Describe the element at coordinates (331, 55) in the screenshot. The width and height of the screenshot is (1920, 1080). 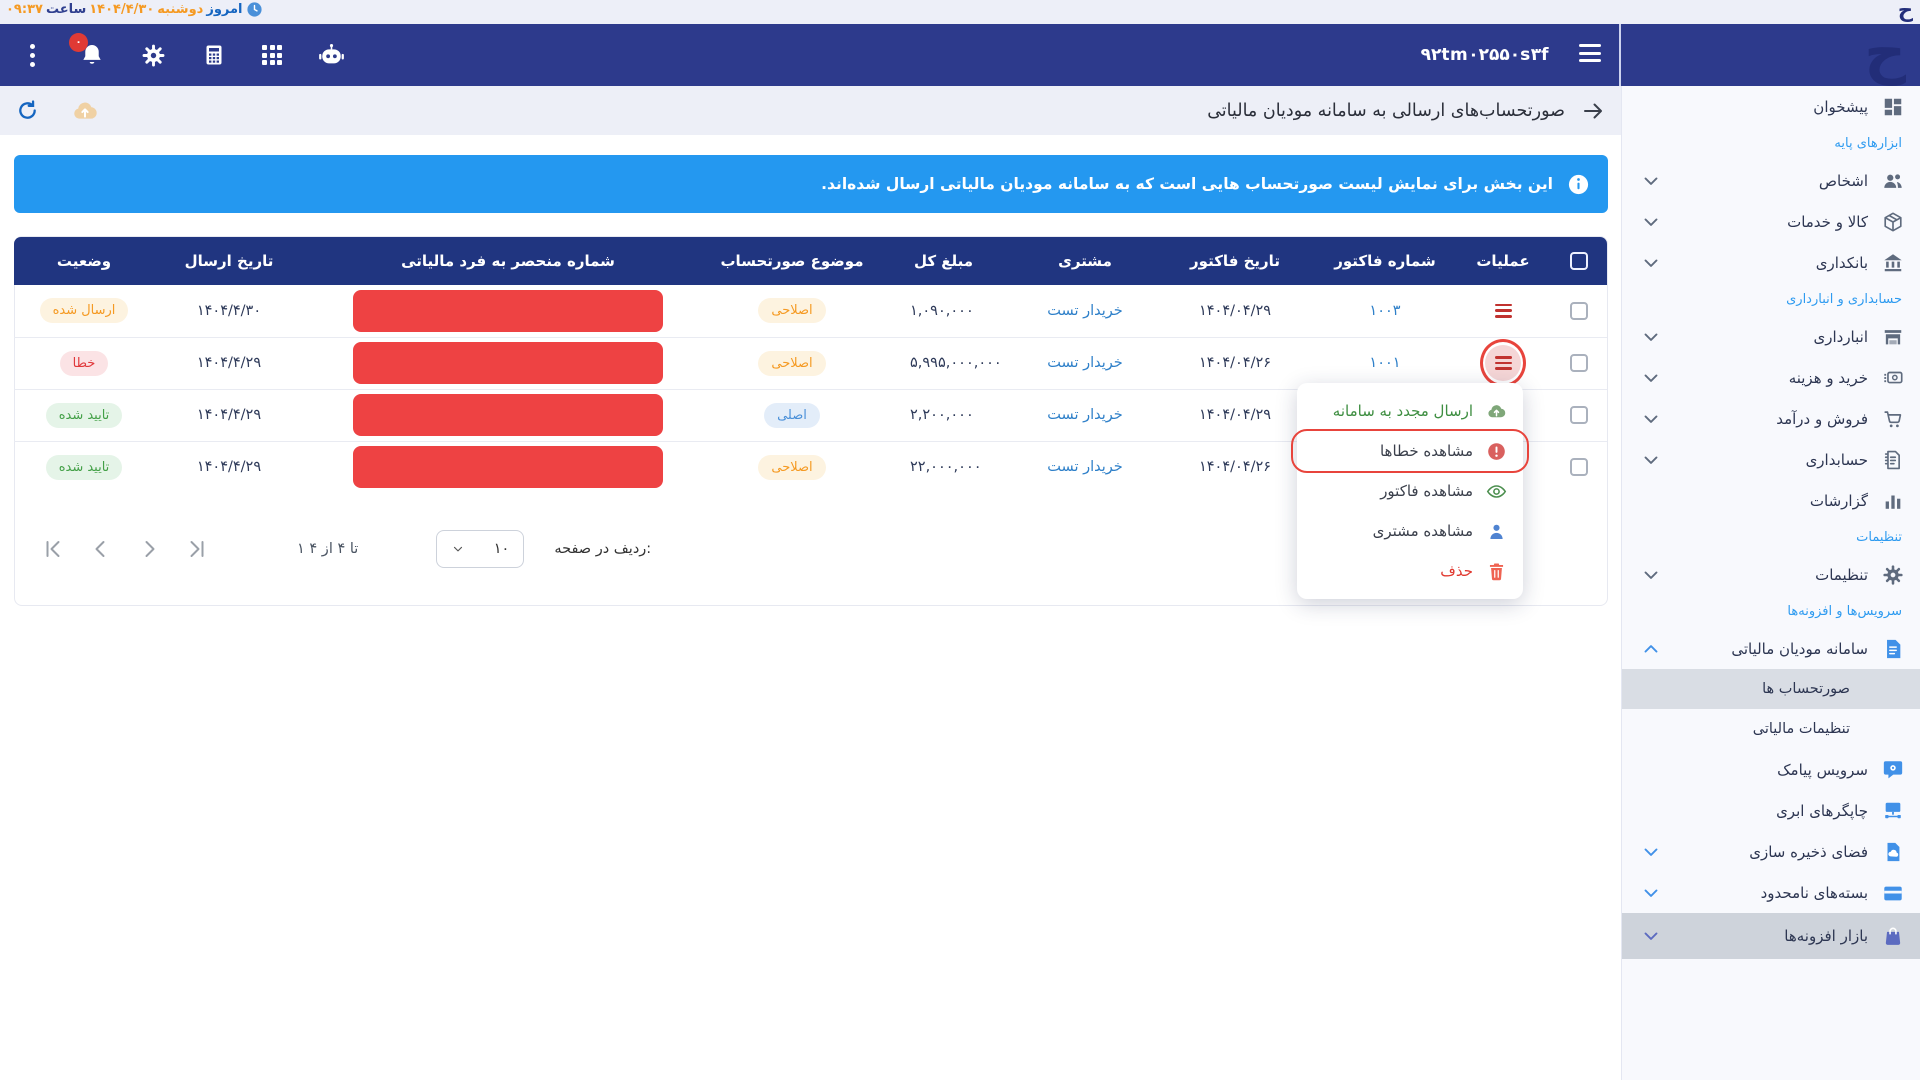
I see `assistant-robot-icon` at that location.